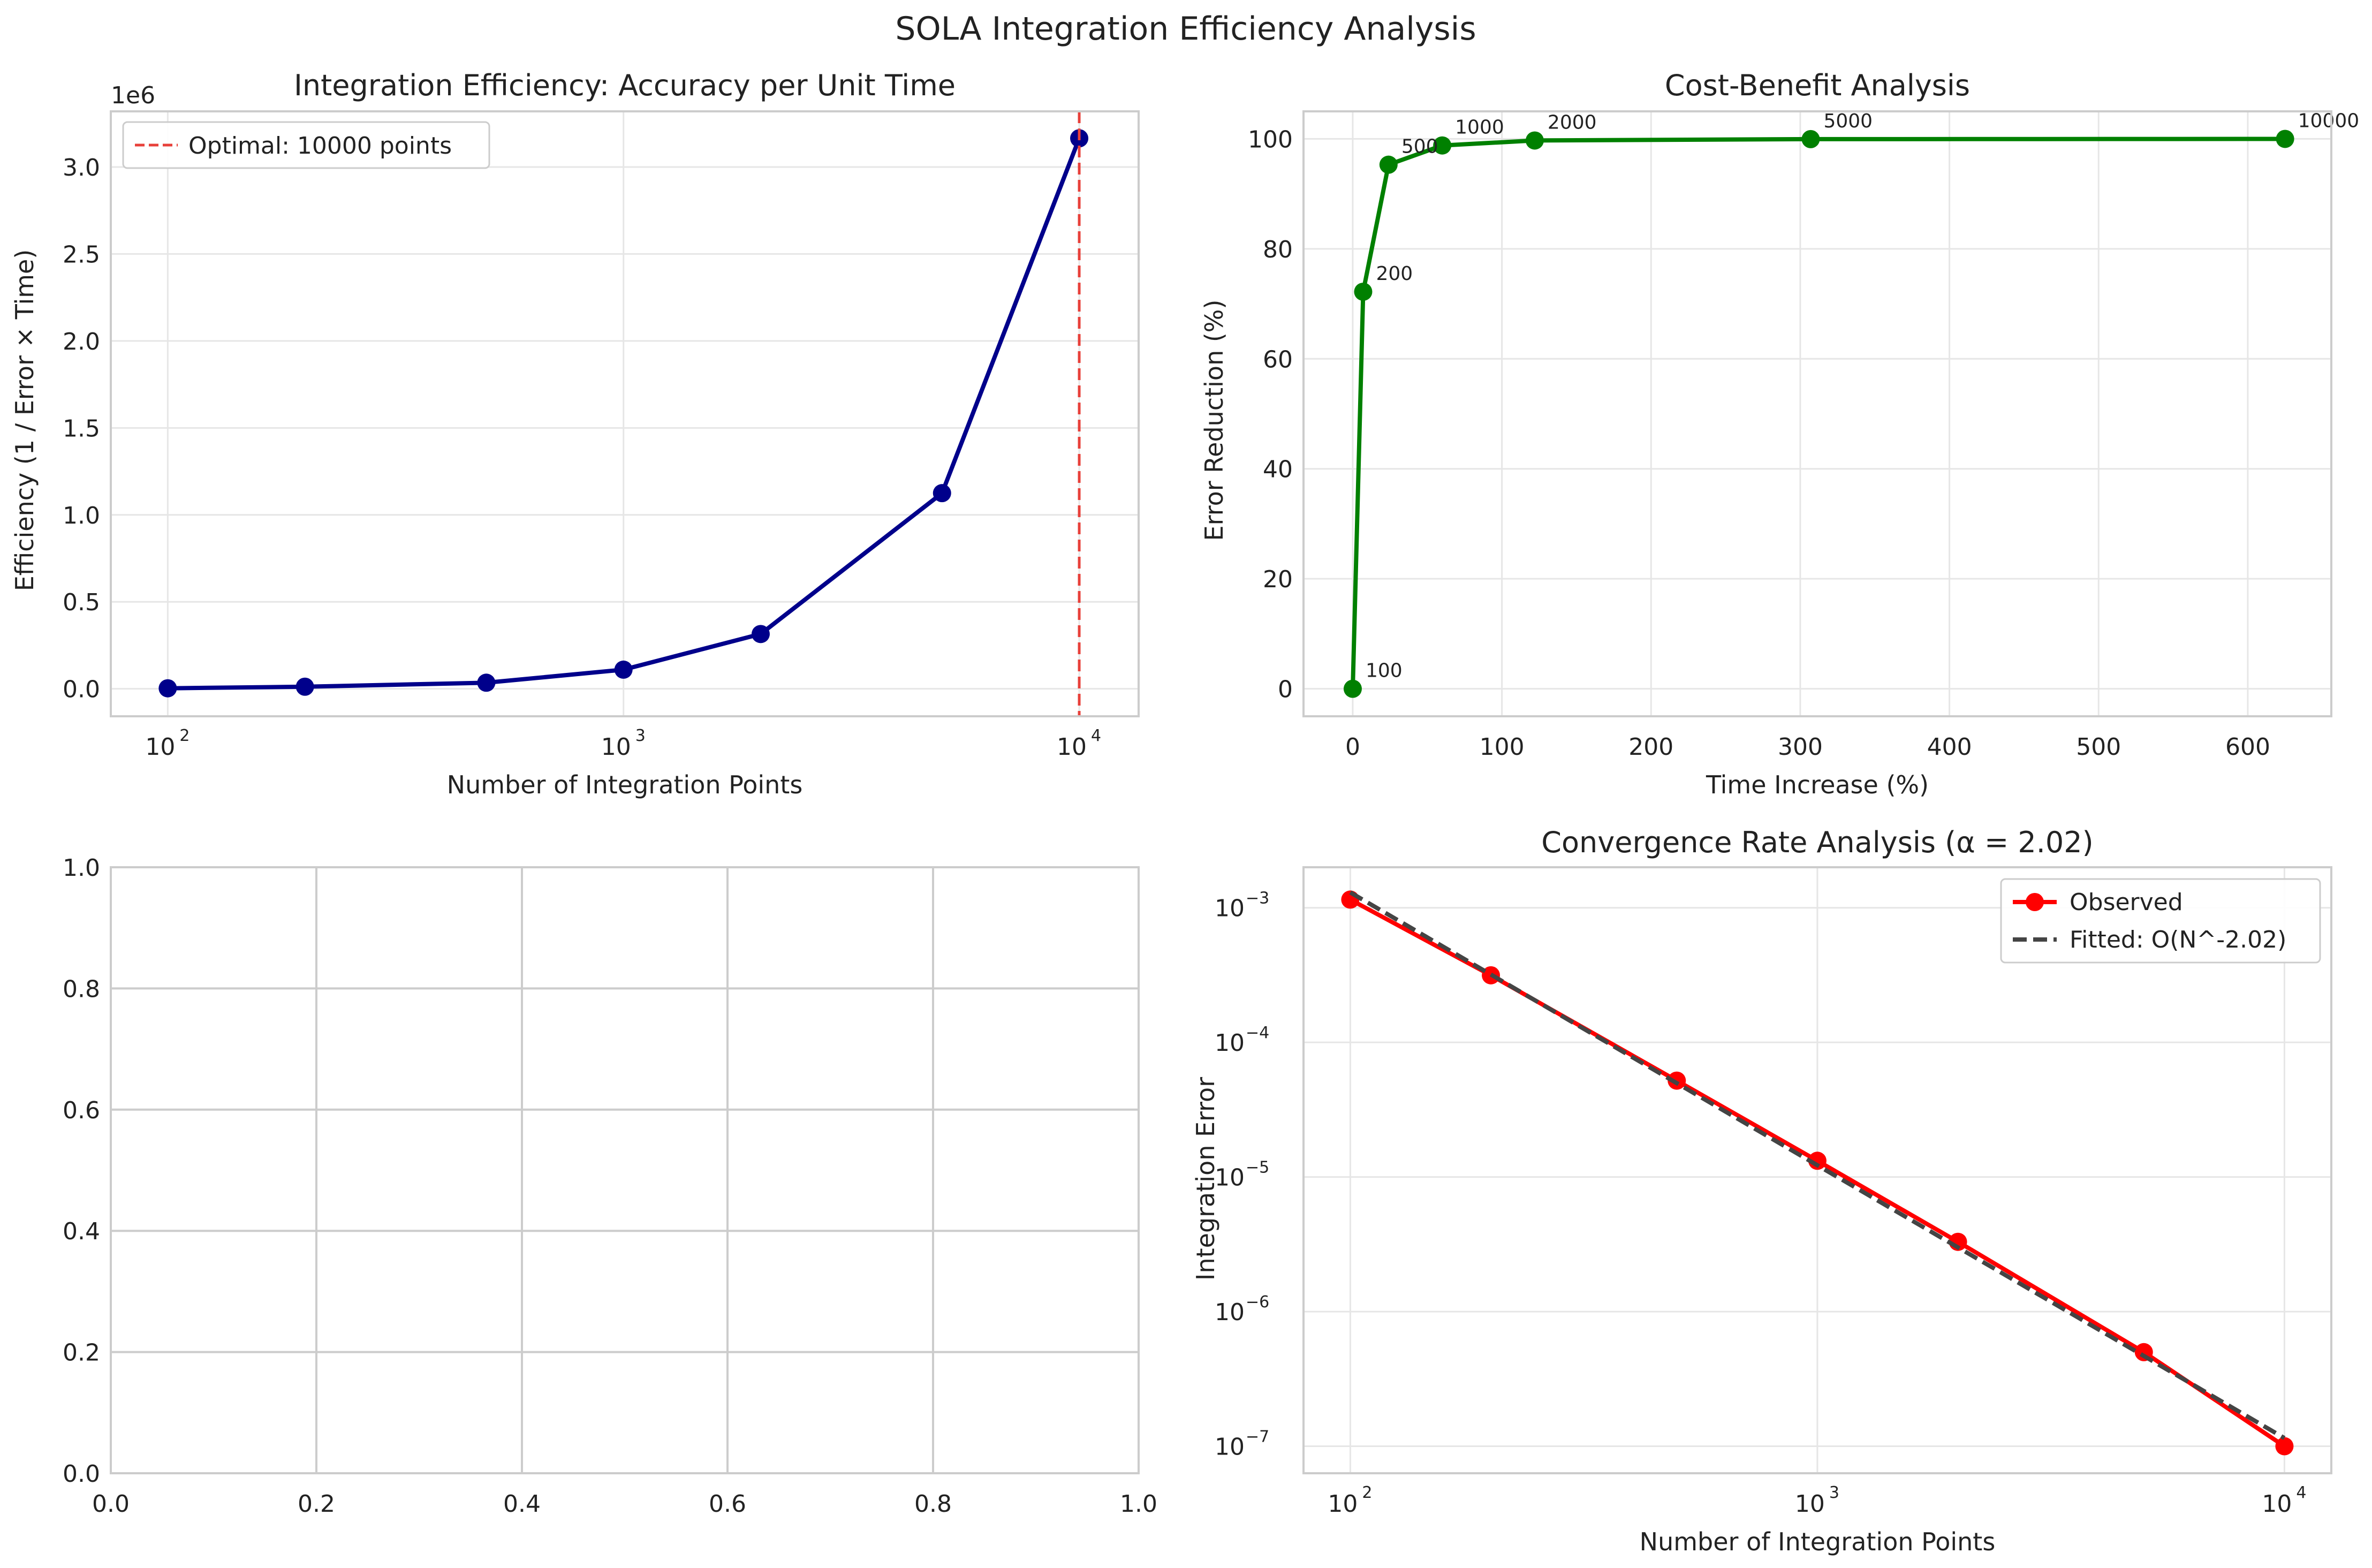  Describe the element at coordinates (1270, 139) in the screenshot. I see `y-tick-label: 100` at that location.